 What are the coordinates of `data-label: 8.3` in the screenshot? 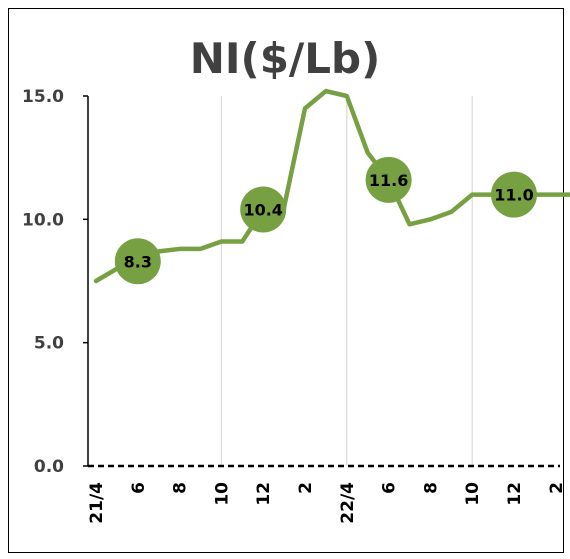 It's located at (138, 261).